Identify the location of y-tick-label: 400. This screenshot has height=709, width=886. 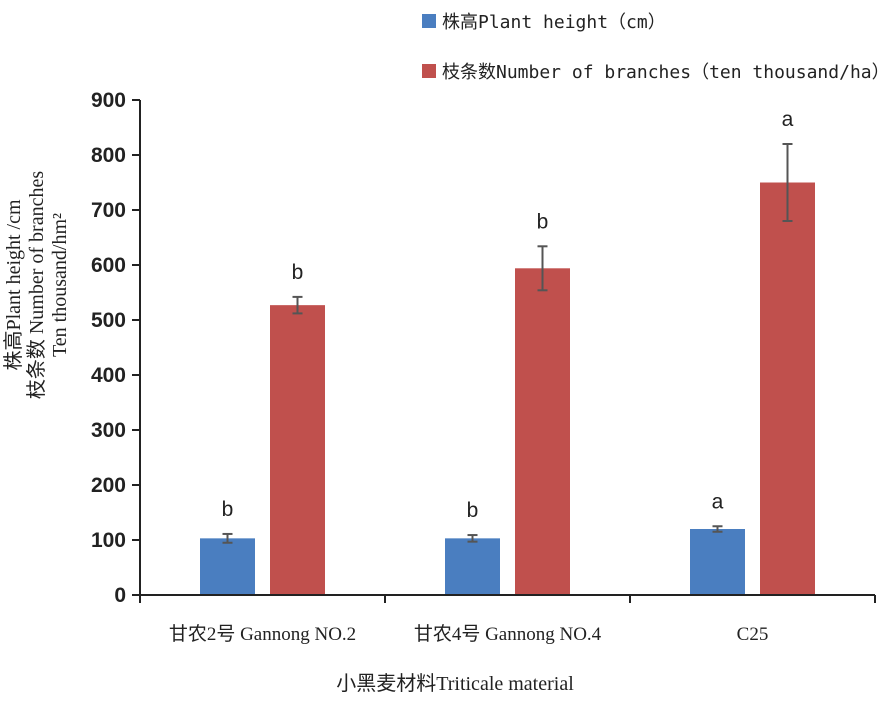
(108, 375).